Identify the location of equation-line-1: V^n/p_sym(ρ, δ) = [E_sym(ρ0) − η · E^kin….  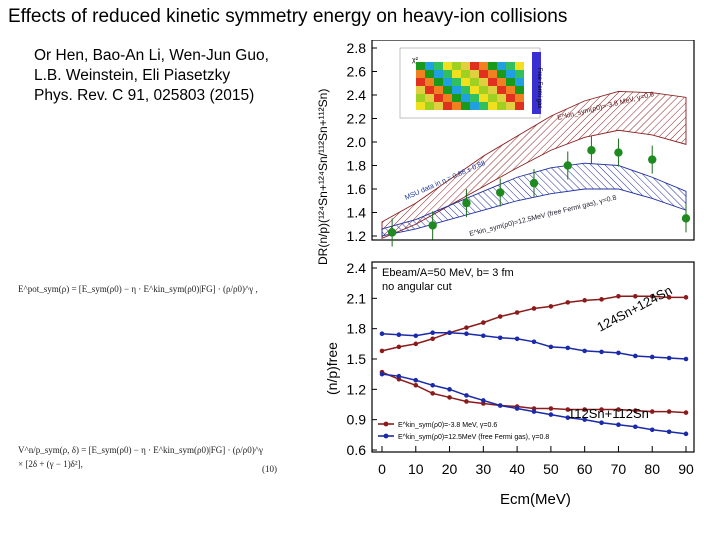
(140, 450).